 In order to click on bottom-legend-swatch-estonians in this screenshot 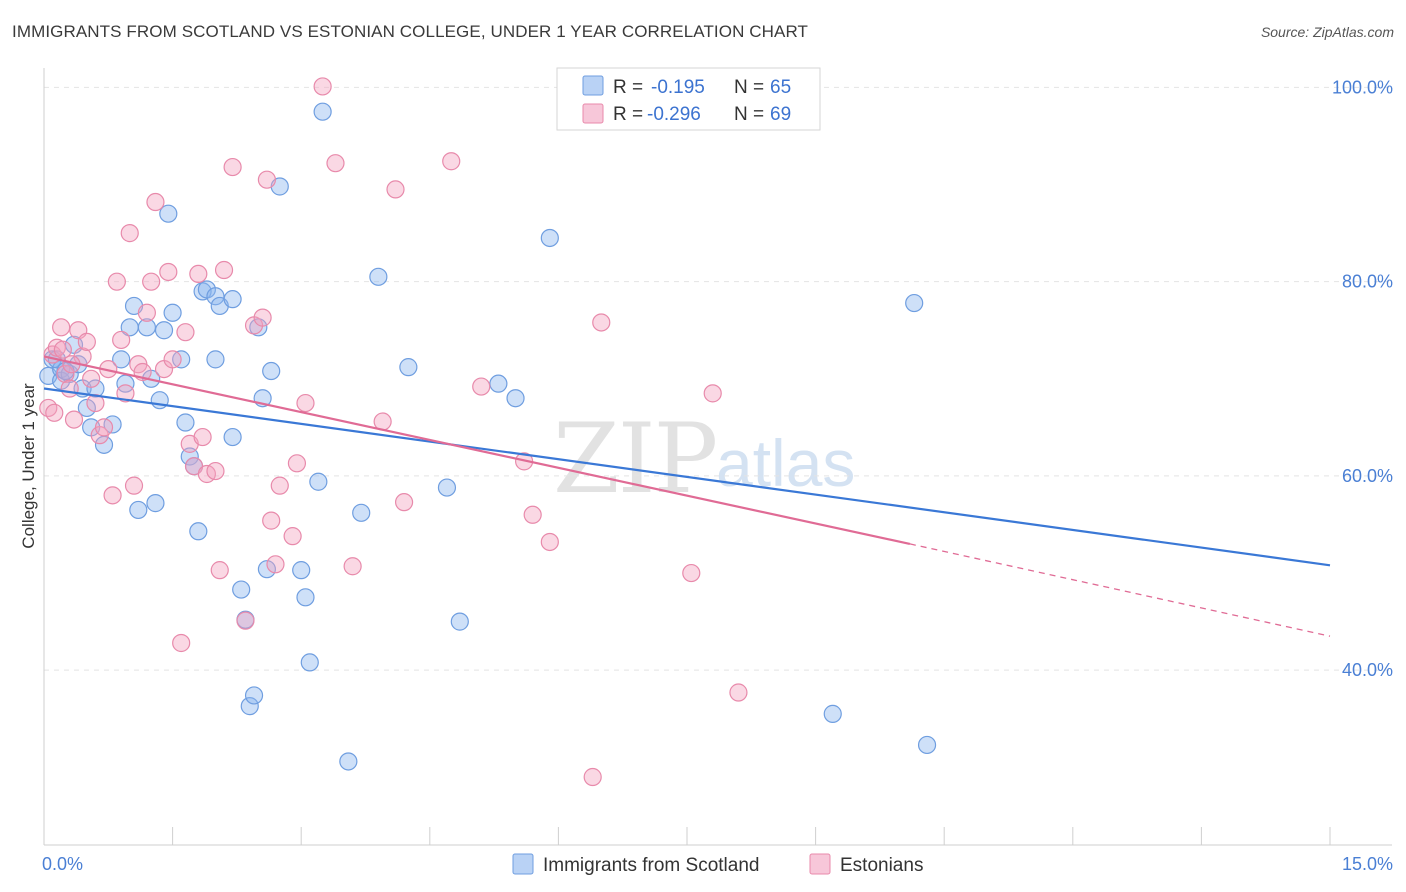, I will do `click(820, 864)`.